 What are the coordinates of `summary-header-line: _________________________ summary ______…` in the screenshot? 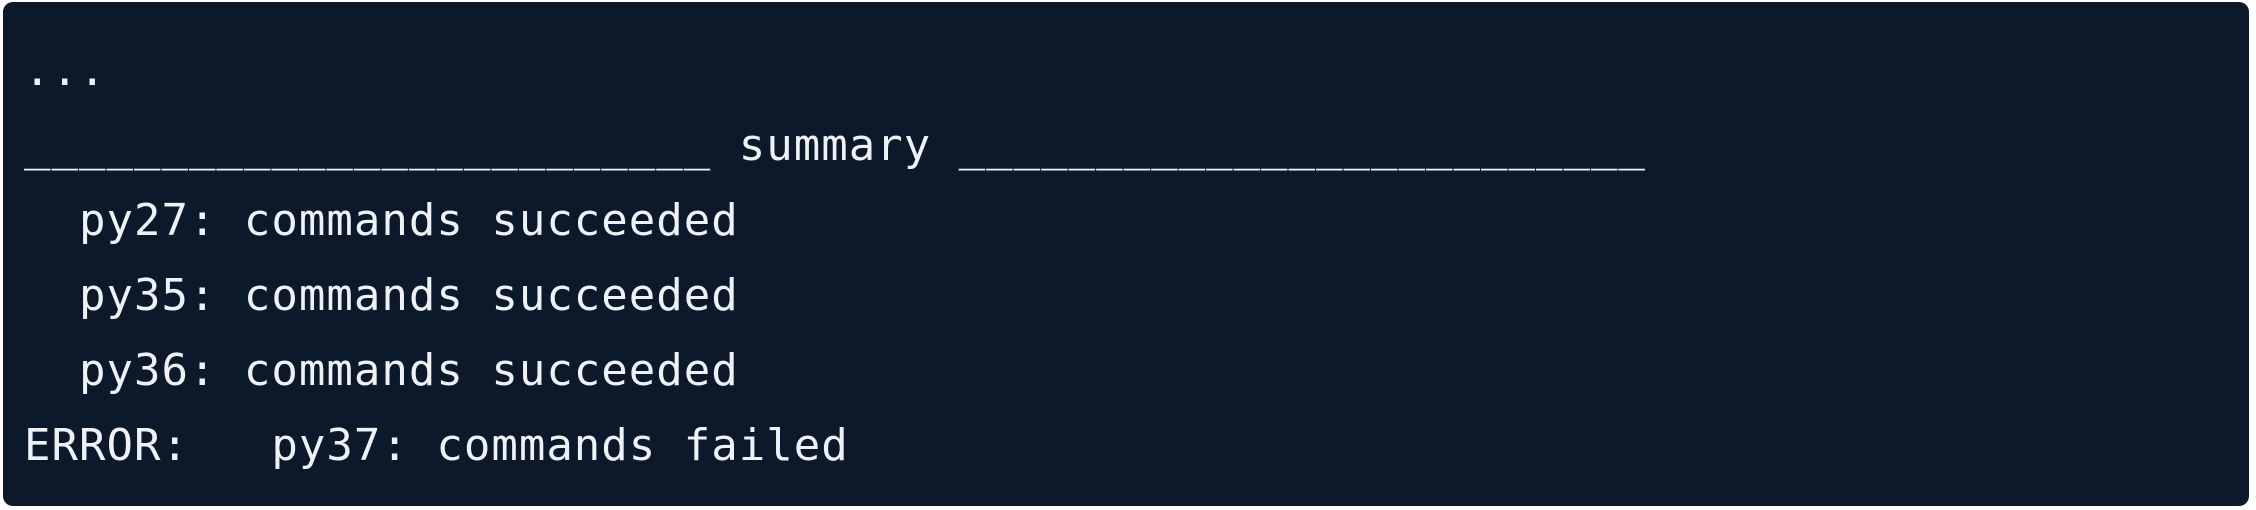 It's located at (835, 145).